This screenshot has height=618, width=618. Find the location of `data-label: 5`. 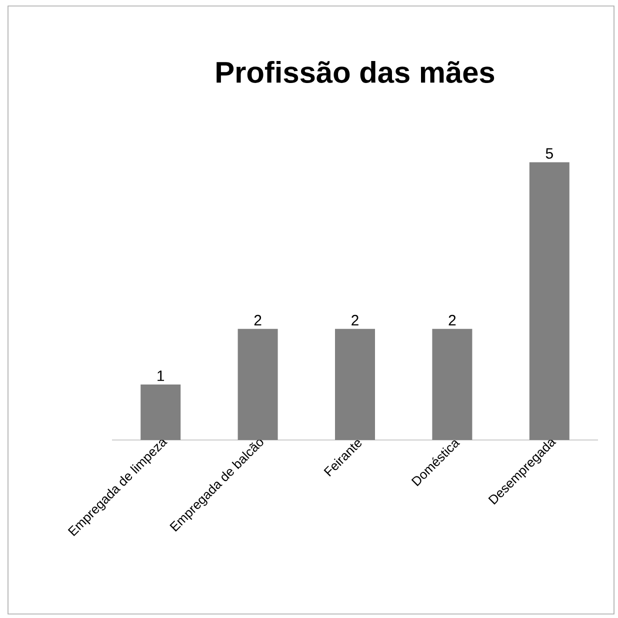

data-label: 5 is located at coordinates (549, 153).